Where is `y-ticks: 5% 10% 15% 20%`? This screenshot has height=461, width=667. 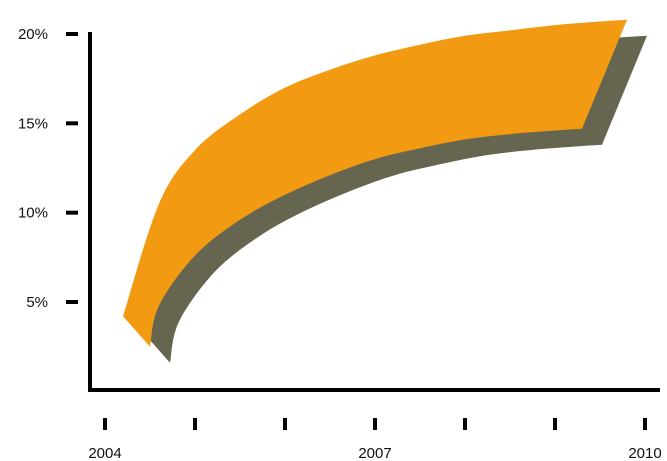 y-ticks: 5% 10% 15% 20% is located at coordinates (48, 168).